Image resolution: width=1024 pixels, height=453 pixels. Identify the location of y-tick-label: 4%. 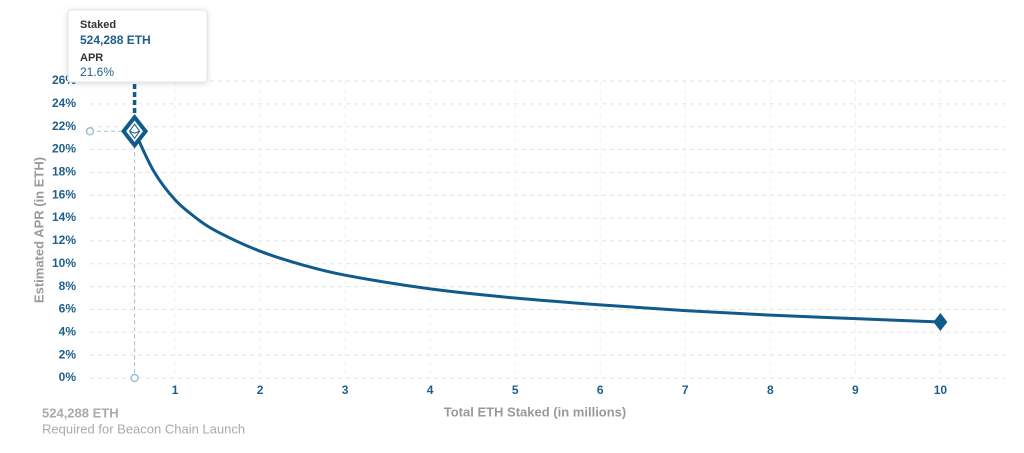
(68, 331).